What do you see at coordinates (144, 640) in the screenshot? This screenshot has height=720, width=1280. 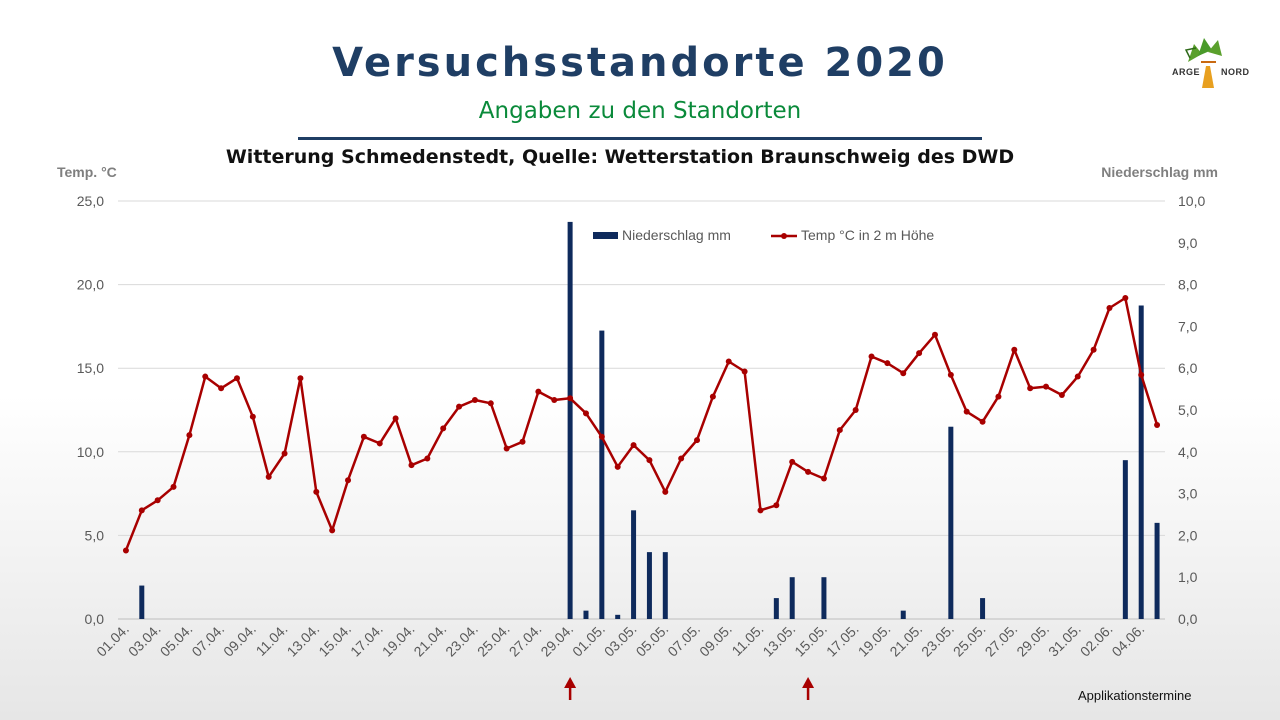 I see `x-tick-label: 03.04.` at bounding box center [144, 640].